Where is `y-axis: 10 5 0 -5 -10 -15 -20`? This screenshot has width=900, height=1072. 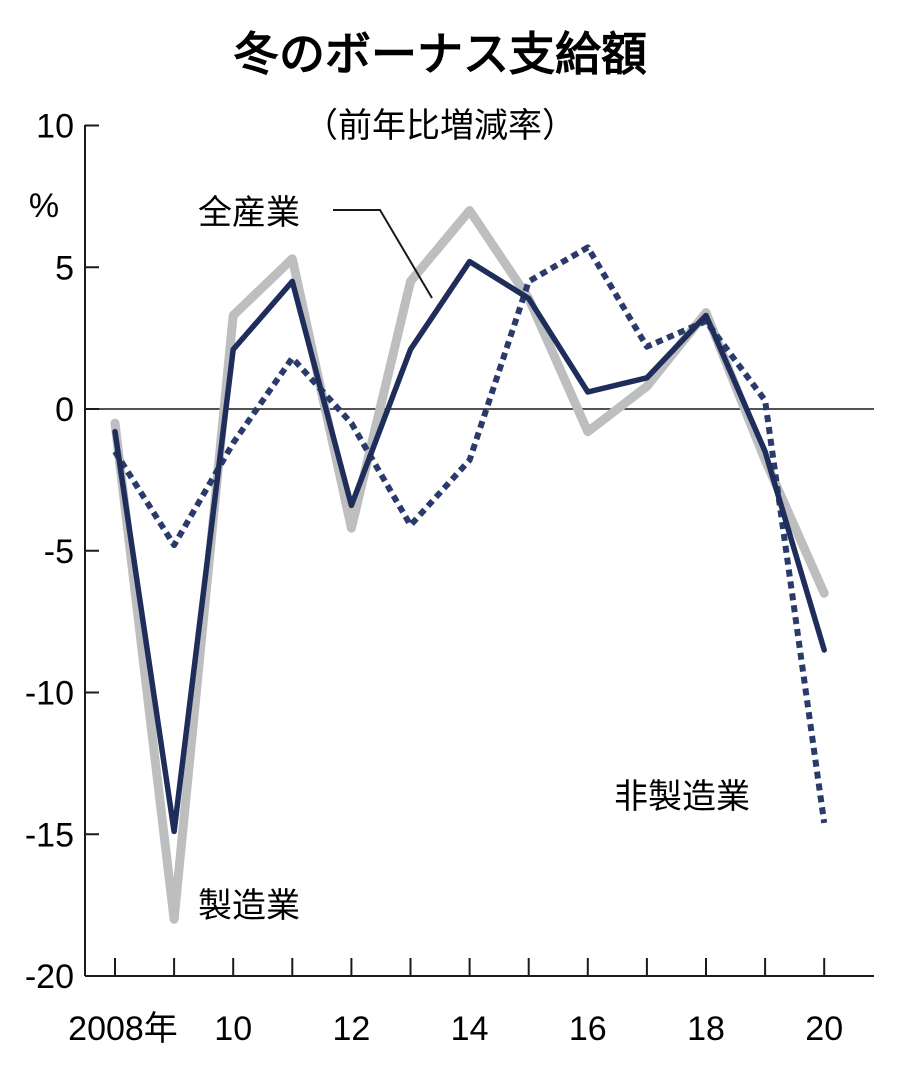 y-axis: 10 5 0 -5 -10 -15 -20 is located at coordinates (62, 552).